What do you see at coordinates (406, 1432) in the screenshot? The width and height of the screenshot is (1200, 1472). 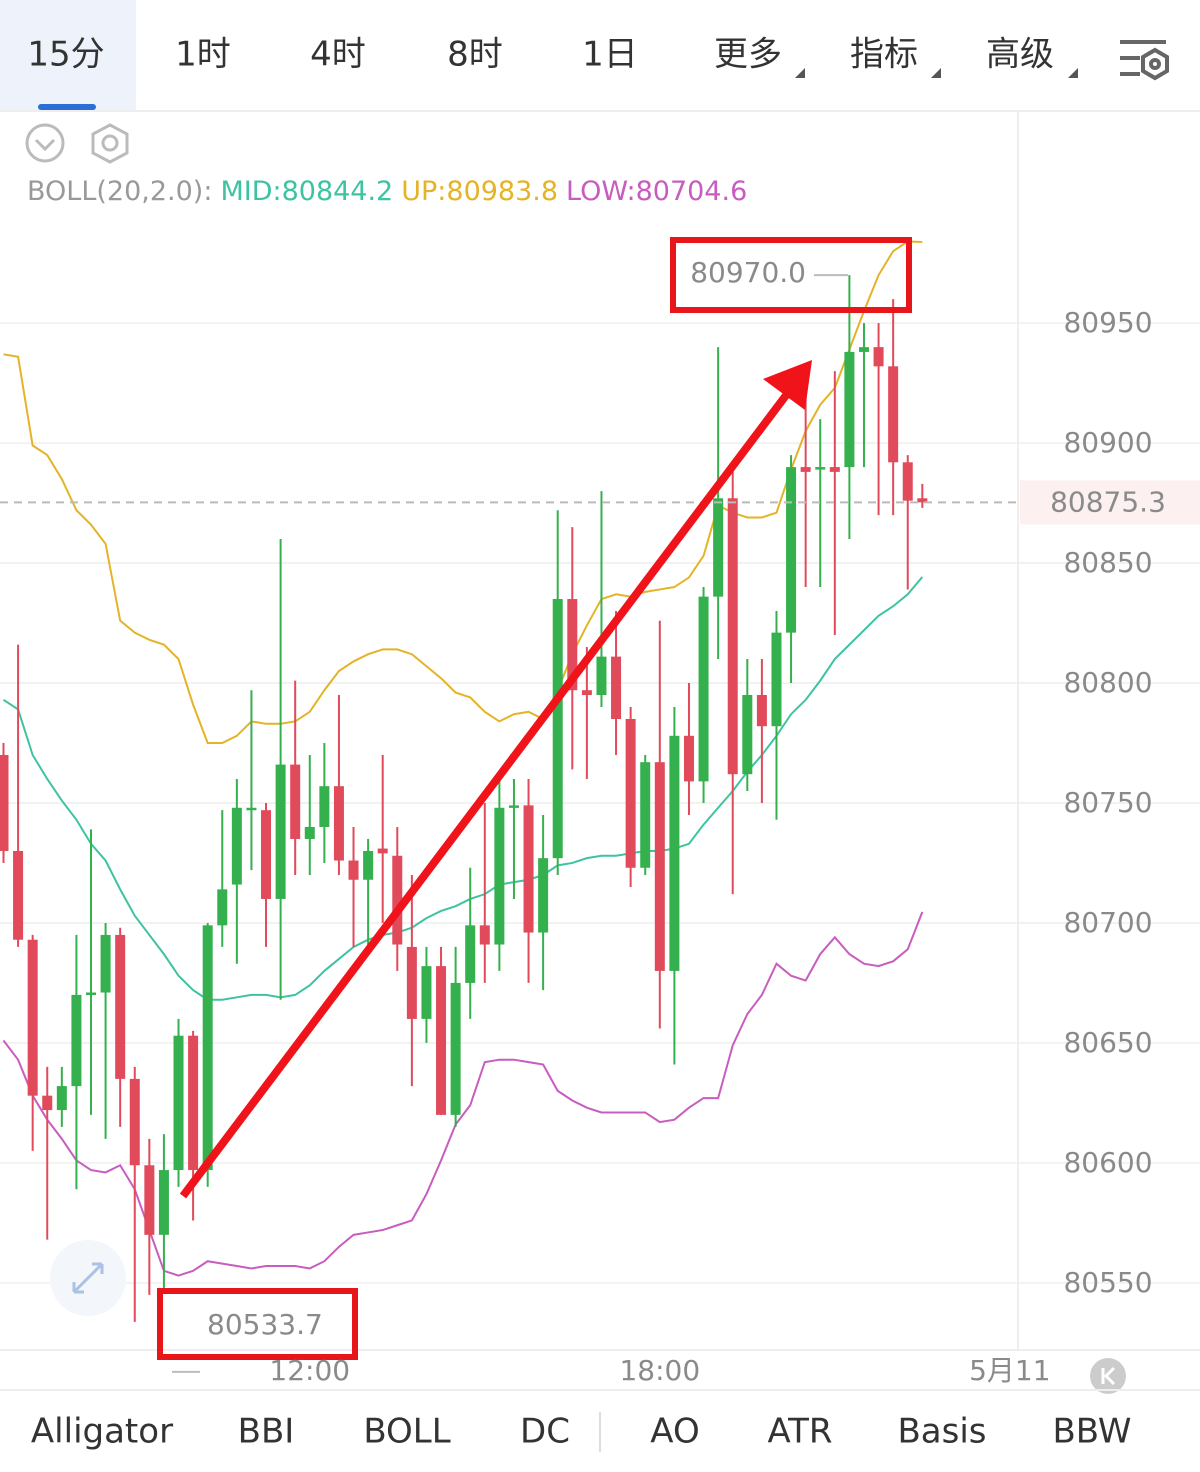 I see `indicator-tab: BOLL` at bounding box center [406, 1432].